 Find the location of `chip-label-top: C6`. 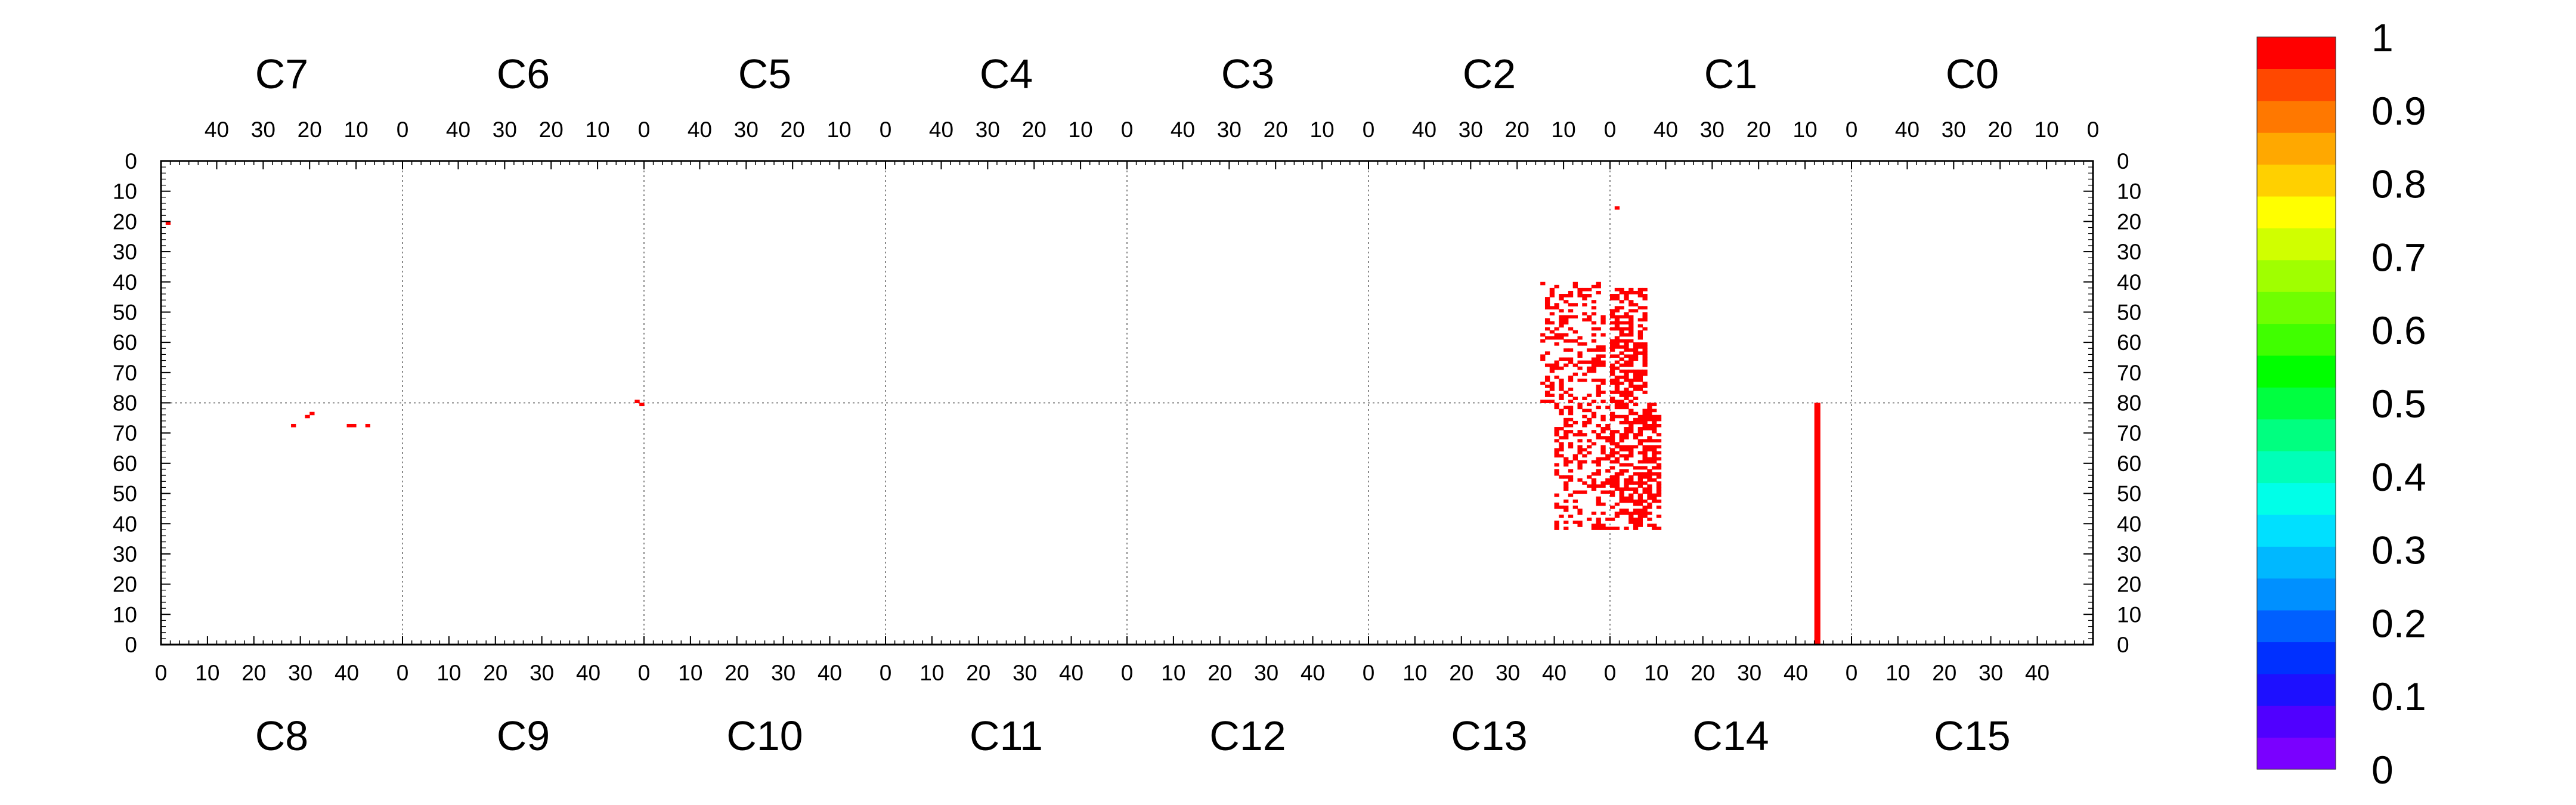

chip-label-top: C6 is located at coordinates (524, 74).